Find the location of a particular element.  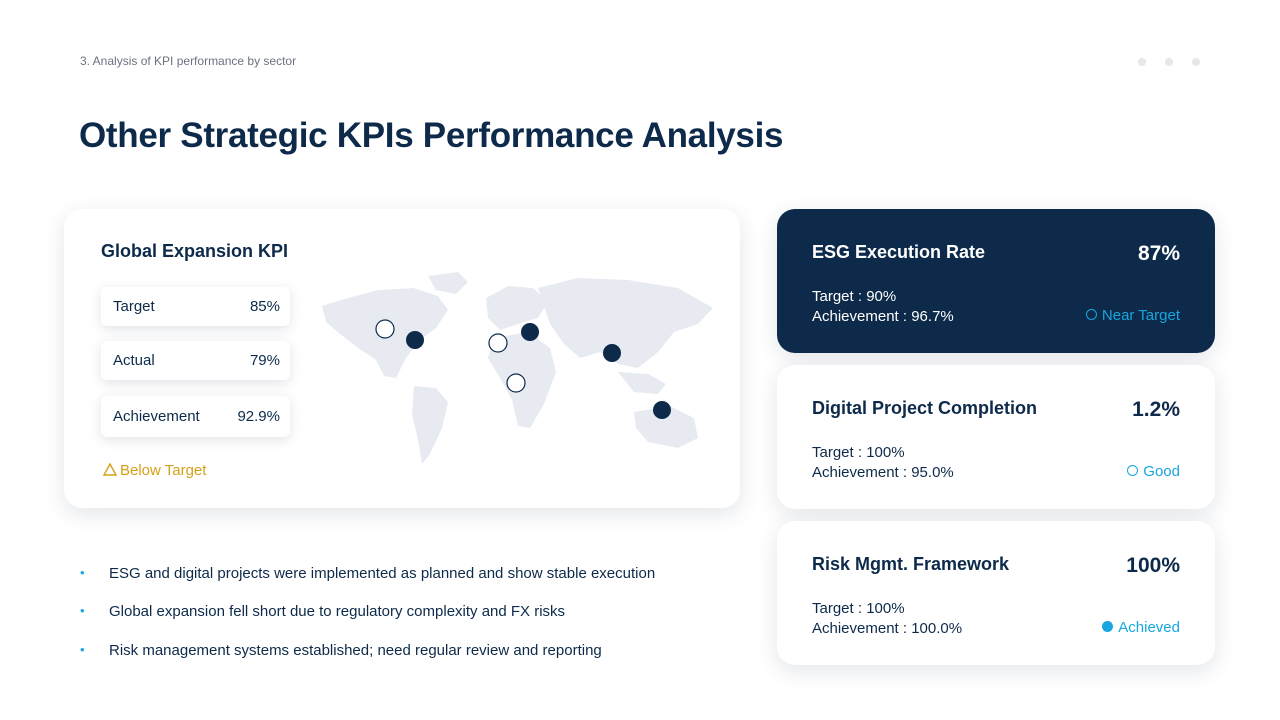

card-title: Global Expansion KPI is located at coordinates (195, 251).